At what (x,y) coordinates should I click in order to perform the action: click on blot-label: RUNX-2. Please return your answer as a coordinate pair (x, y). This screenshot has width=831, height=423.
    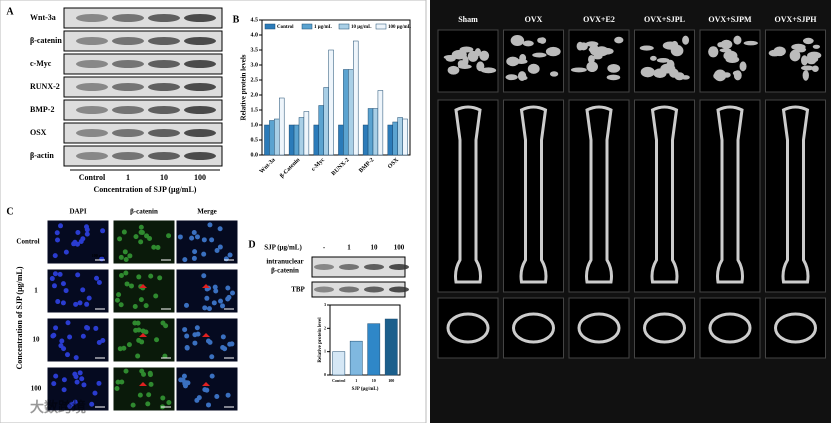
    Looking at the image, I should click on (45, 86).